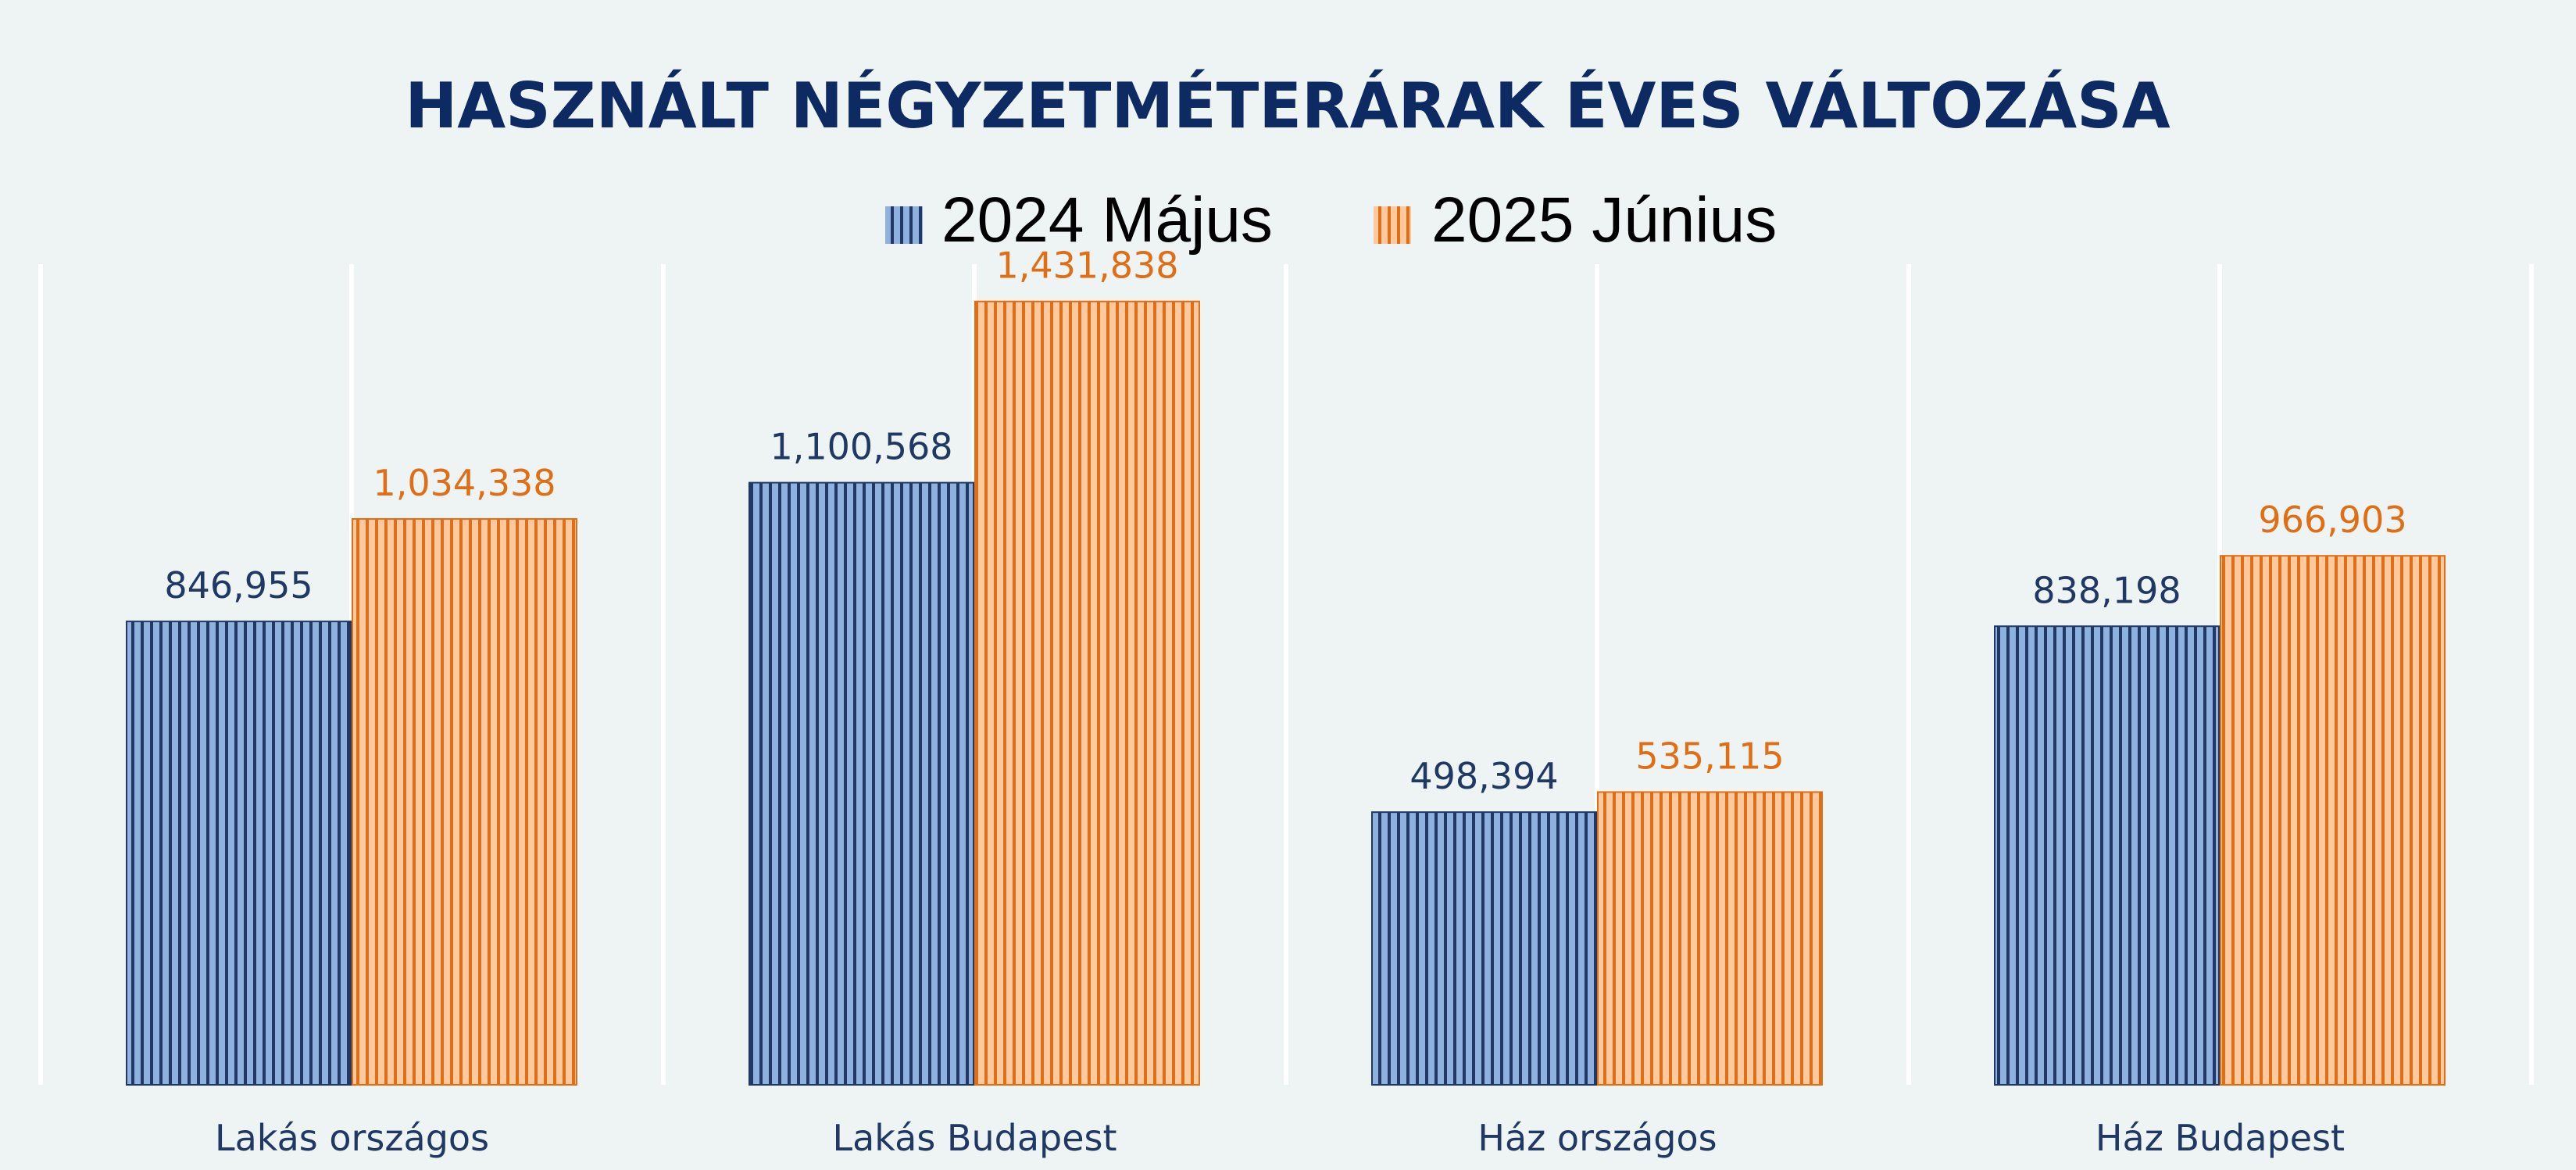  What do you see at coordinates (2107, 590) in the screenshot?
I see `data-label-s1-3: 838,198` at bounding box center [2107, 590].